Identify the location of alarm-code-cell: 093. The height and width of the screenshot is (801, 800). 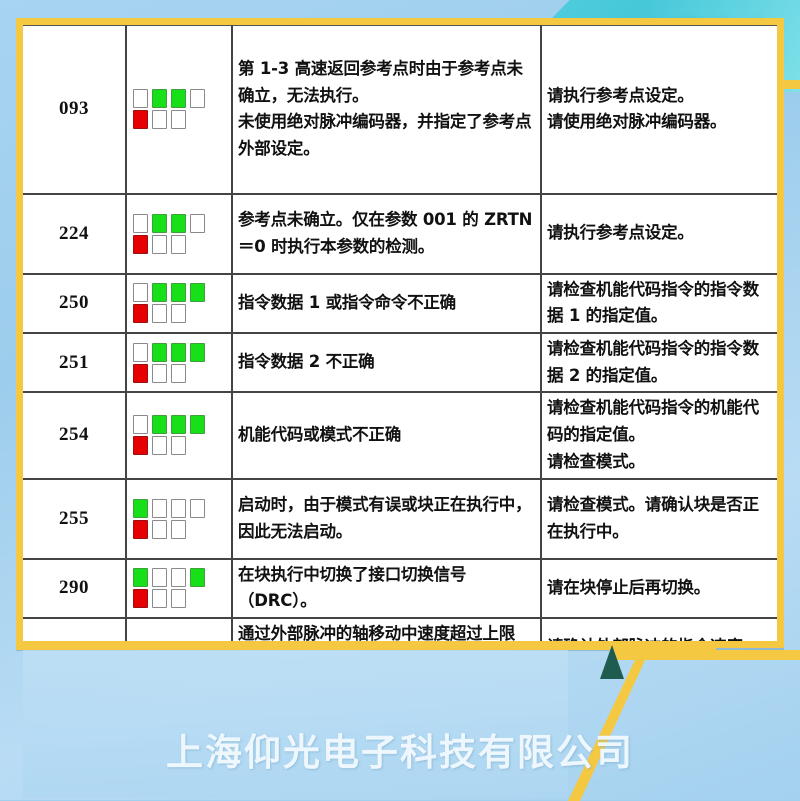
(75, 109).